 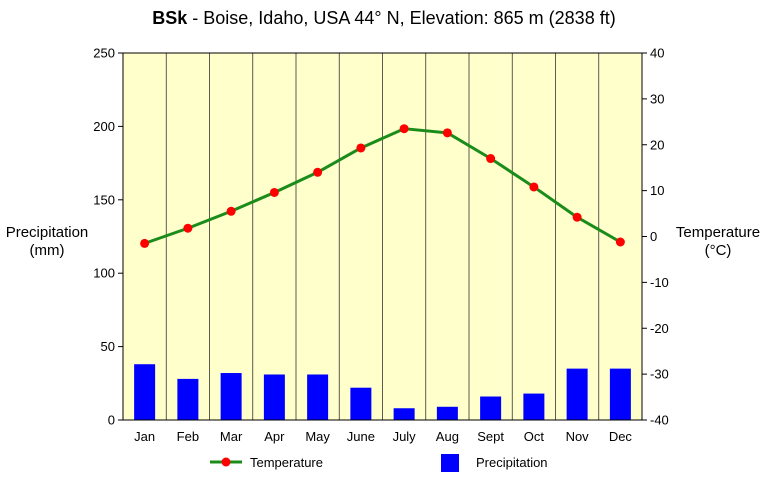 What do you see at coordinates (534, 406) in the screenshot?
I see `precipitation-bar-oct` at bounding box center [534, 406].